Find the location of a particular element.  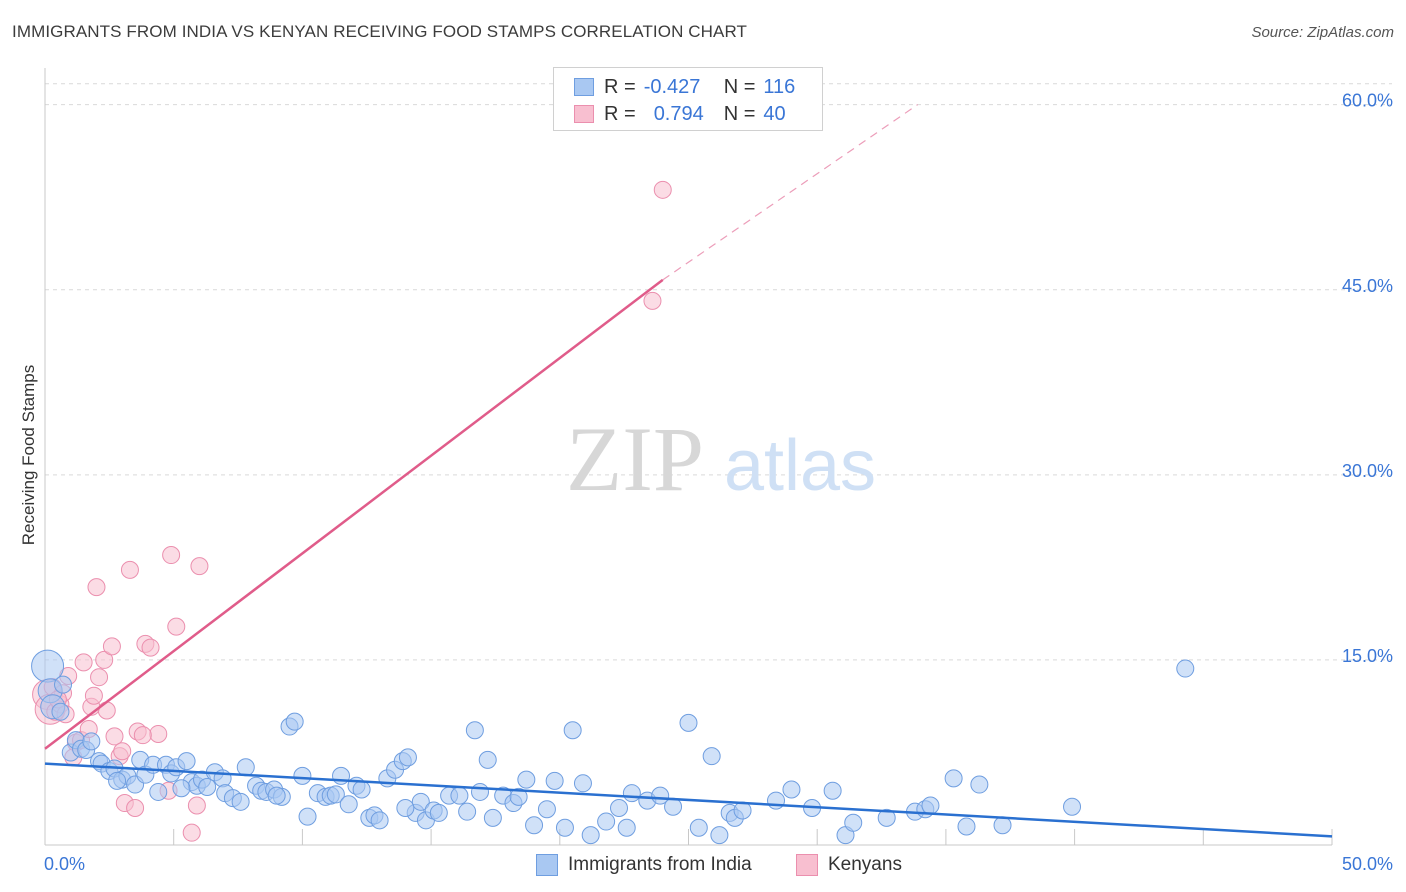

x-tick-label-min: 0.0% is located at coordinates (64, 864).